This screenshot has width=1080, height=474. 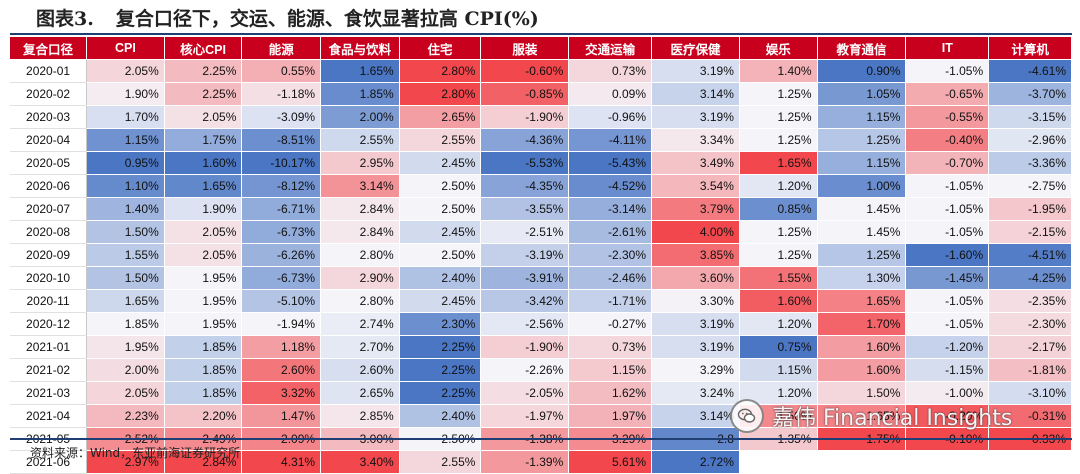 What do you see at coordinates (695, 278) in the screenshot?
I see `value-cell: 3.60%` at bounding box center [695, 278].